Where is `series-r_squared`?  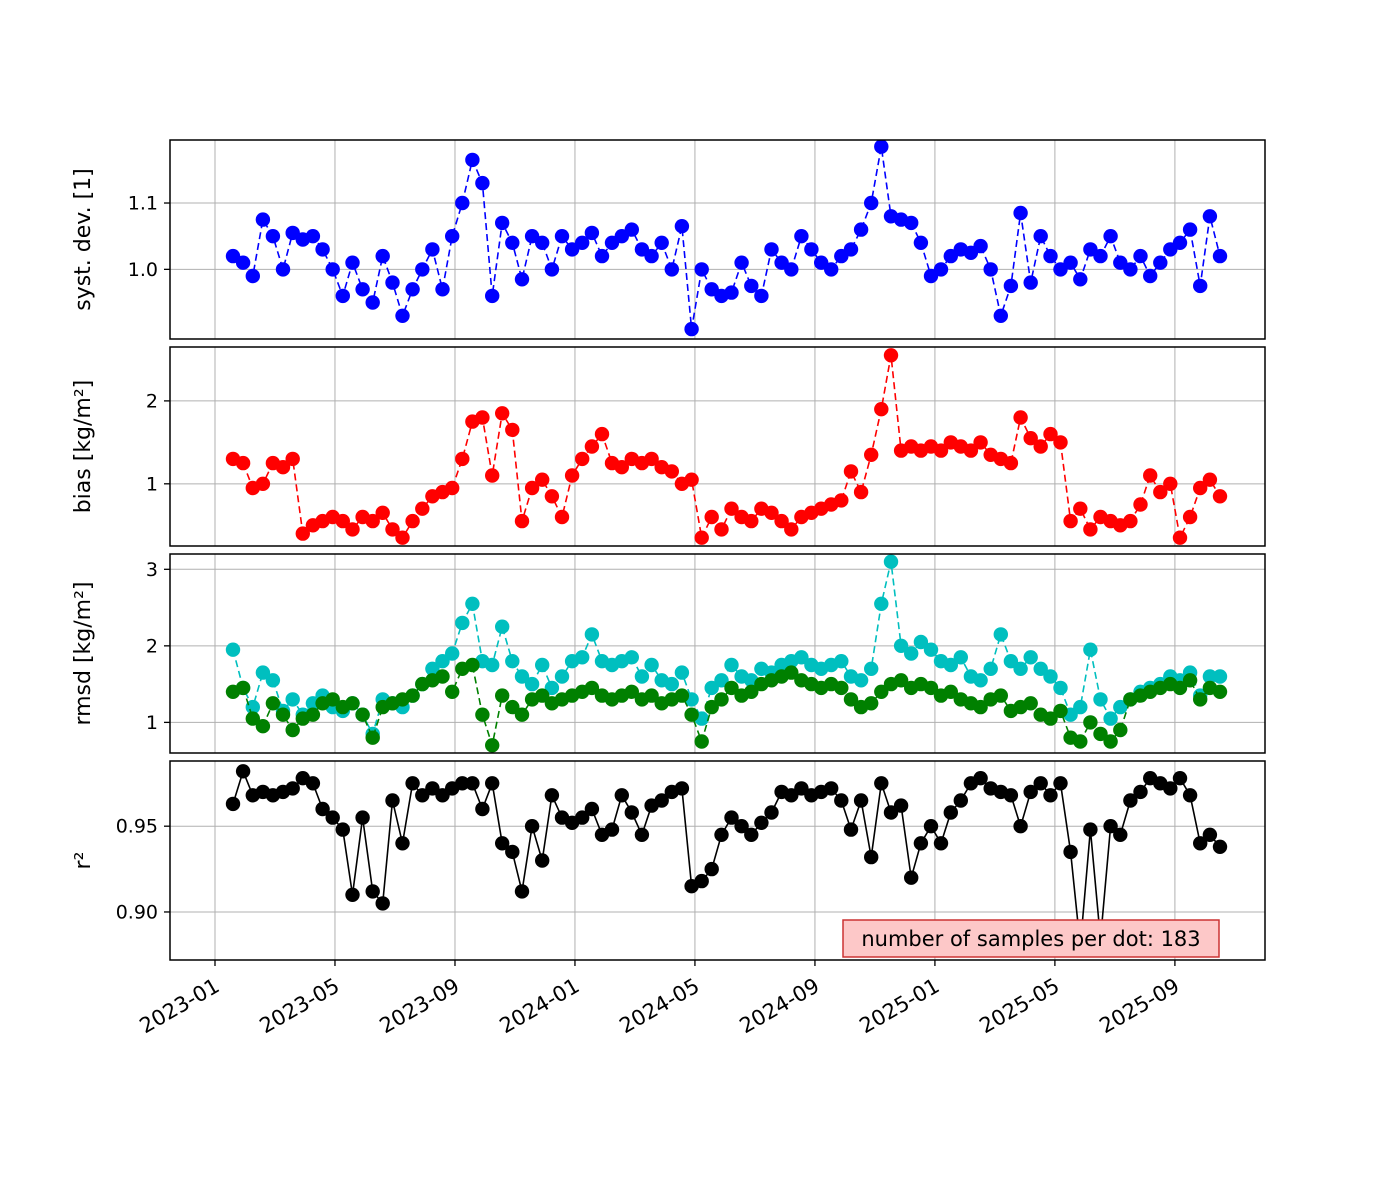
series-r_squared is located at coordinates (726, 859).